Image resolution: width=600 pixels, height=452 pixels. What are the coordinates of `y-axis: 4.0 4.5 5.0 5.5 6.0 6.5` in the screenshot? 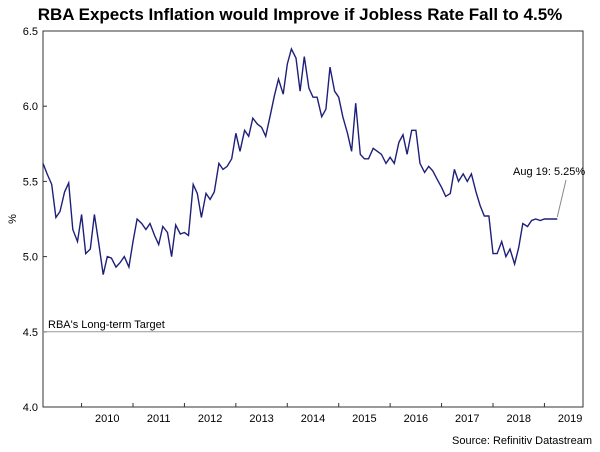 It's located at (35, 220).